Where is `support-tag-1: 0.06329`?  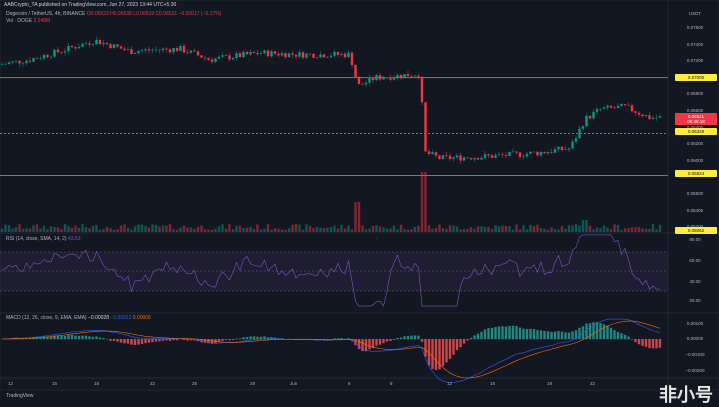 support-tag-1: 0.06329 is located at coordinates (696, 131).